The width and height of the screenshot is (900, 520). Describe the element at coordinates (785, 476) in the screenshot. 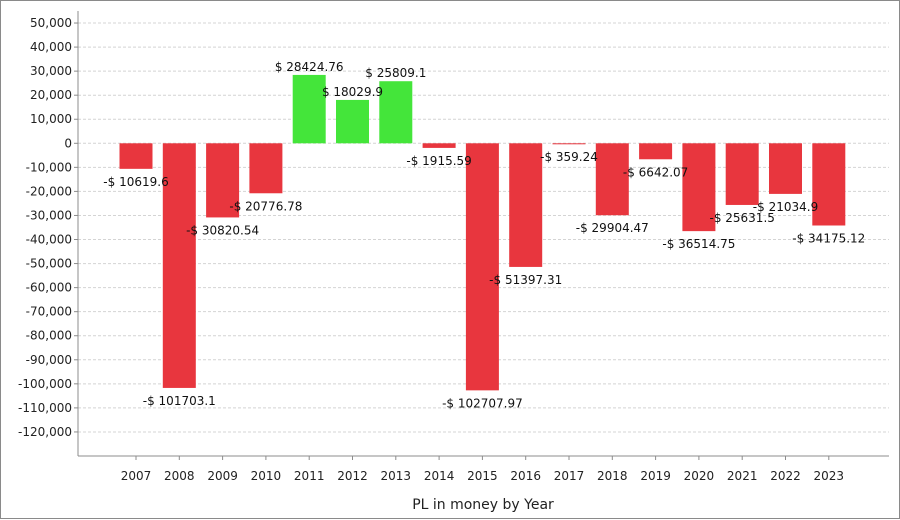

I see `x-tick-label: 2022` at that location.